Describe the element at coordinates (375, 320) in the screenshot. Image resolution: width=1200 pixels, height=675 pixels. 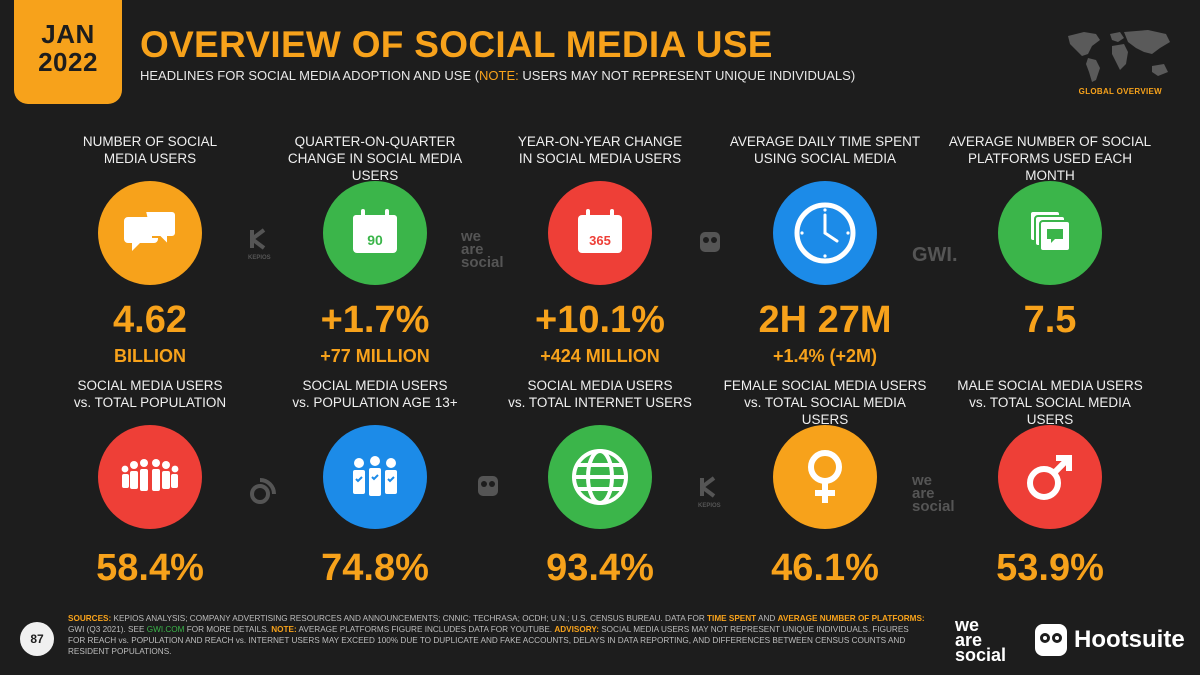
I see `stat-value: +1.7%` at that location.